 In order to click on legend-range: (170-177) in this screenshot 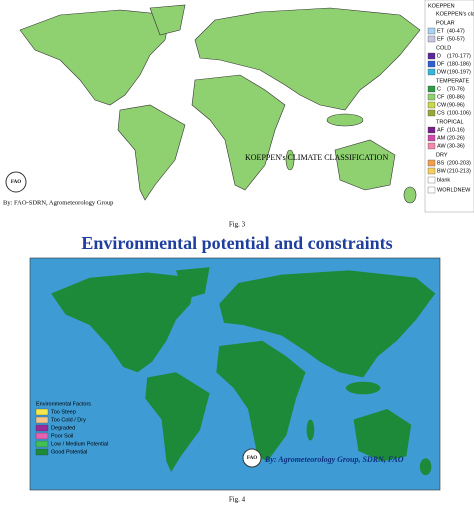, I will do `click(459, 56)`.